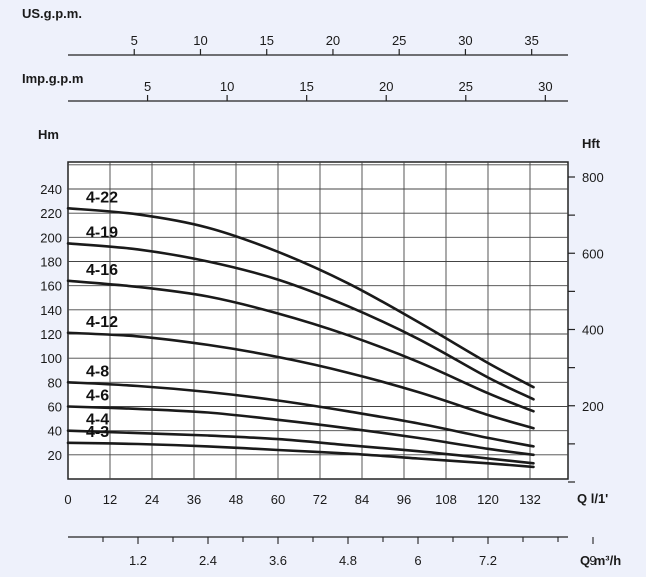 This screenshot has height=577, width=646. What do you see at coordinates (52, 78) in the screenshot?
I see `imp-gpm-unit-label: Imp.g.p.m` at bounding box center [52, 78].